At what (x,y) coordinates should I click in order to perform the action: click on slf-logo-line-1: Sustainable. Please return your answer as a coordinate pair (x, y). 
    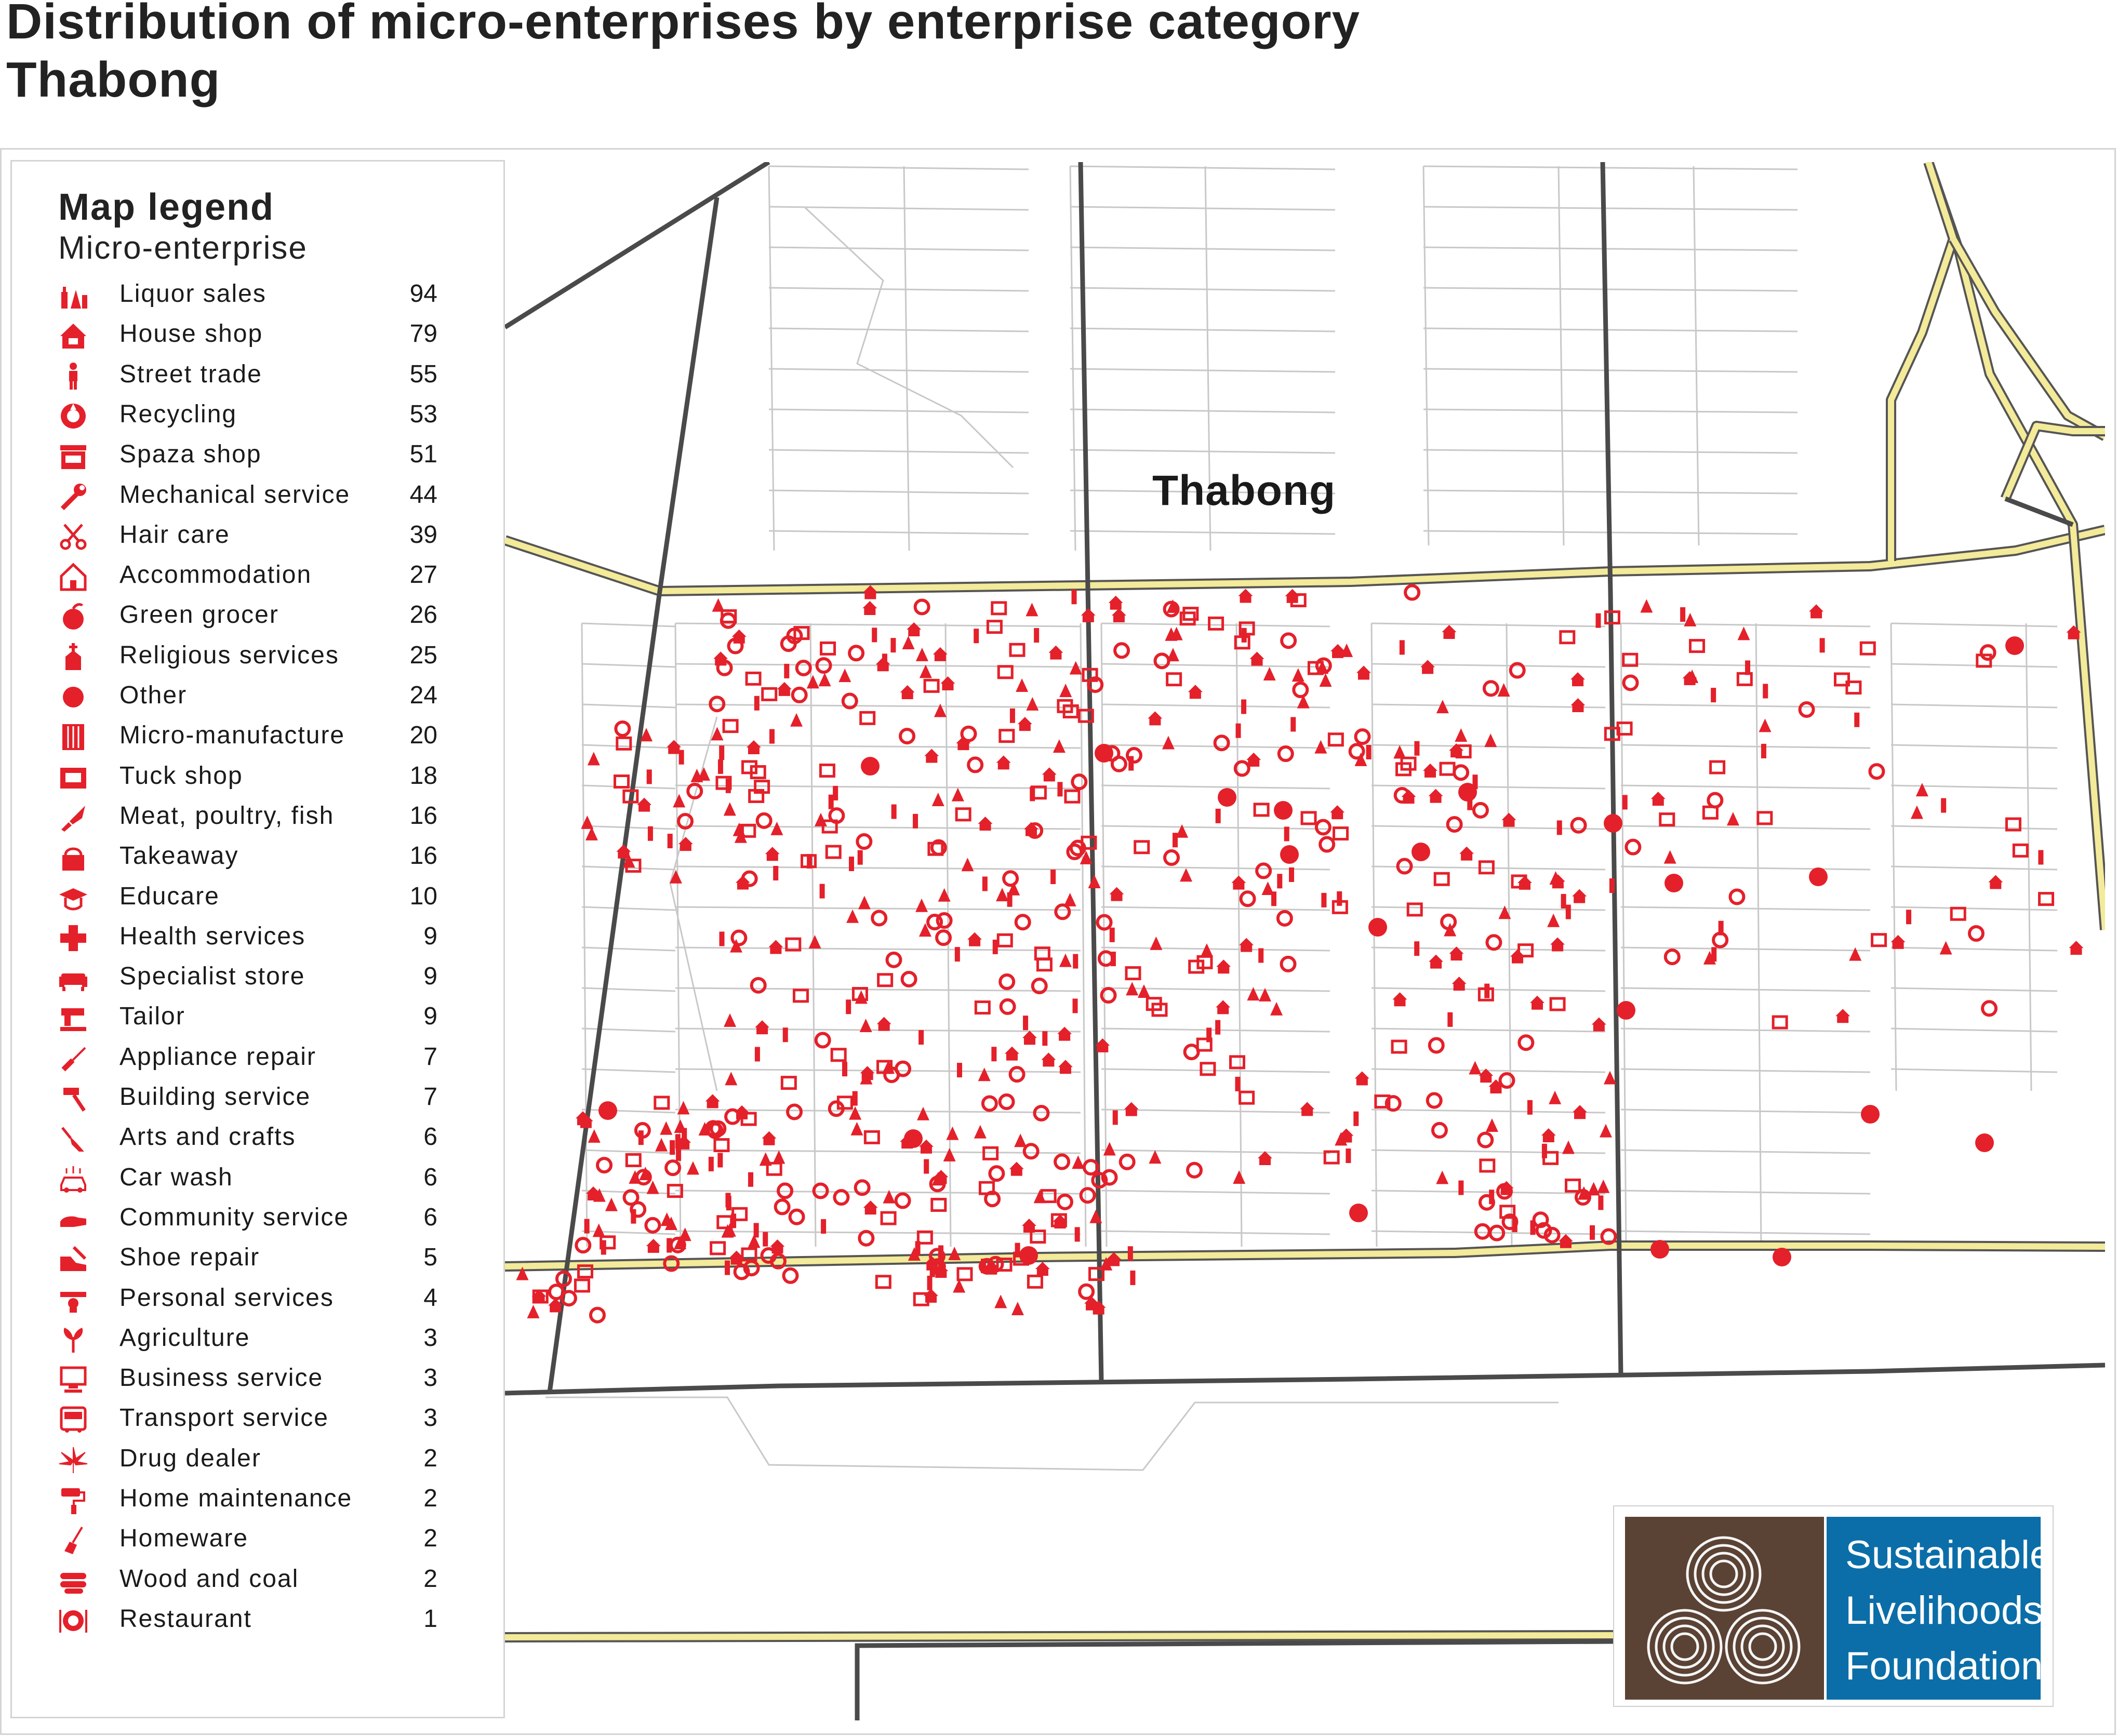
    Looking at the image, I should click on (1948, 1555).